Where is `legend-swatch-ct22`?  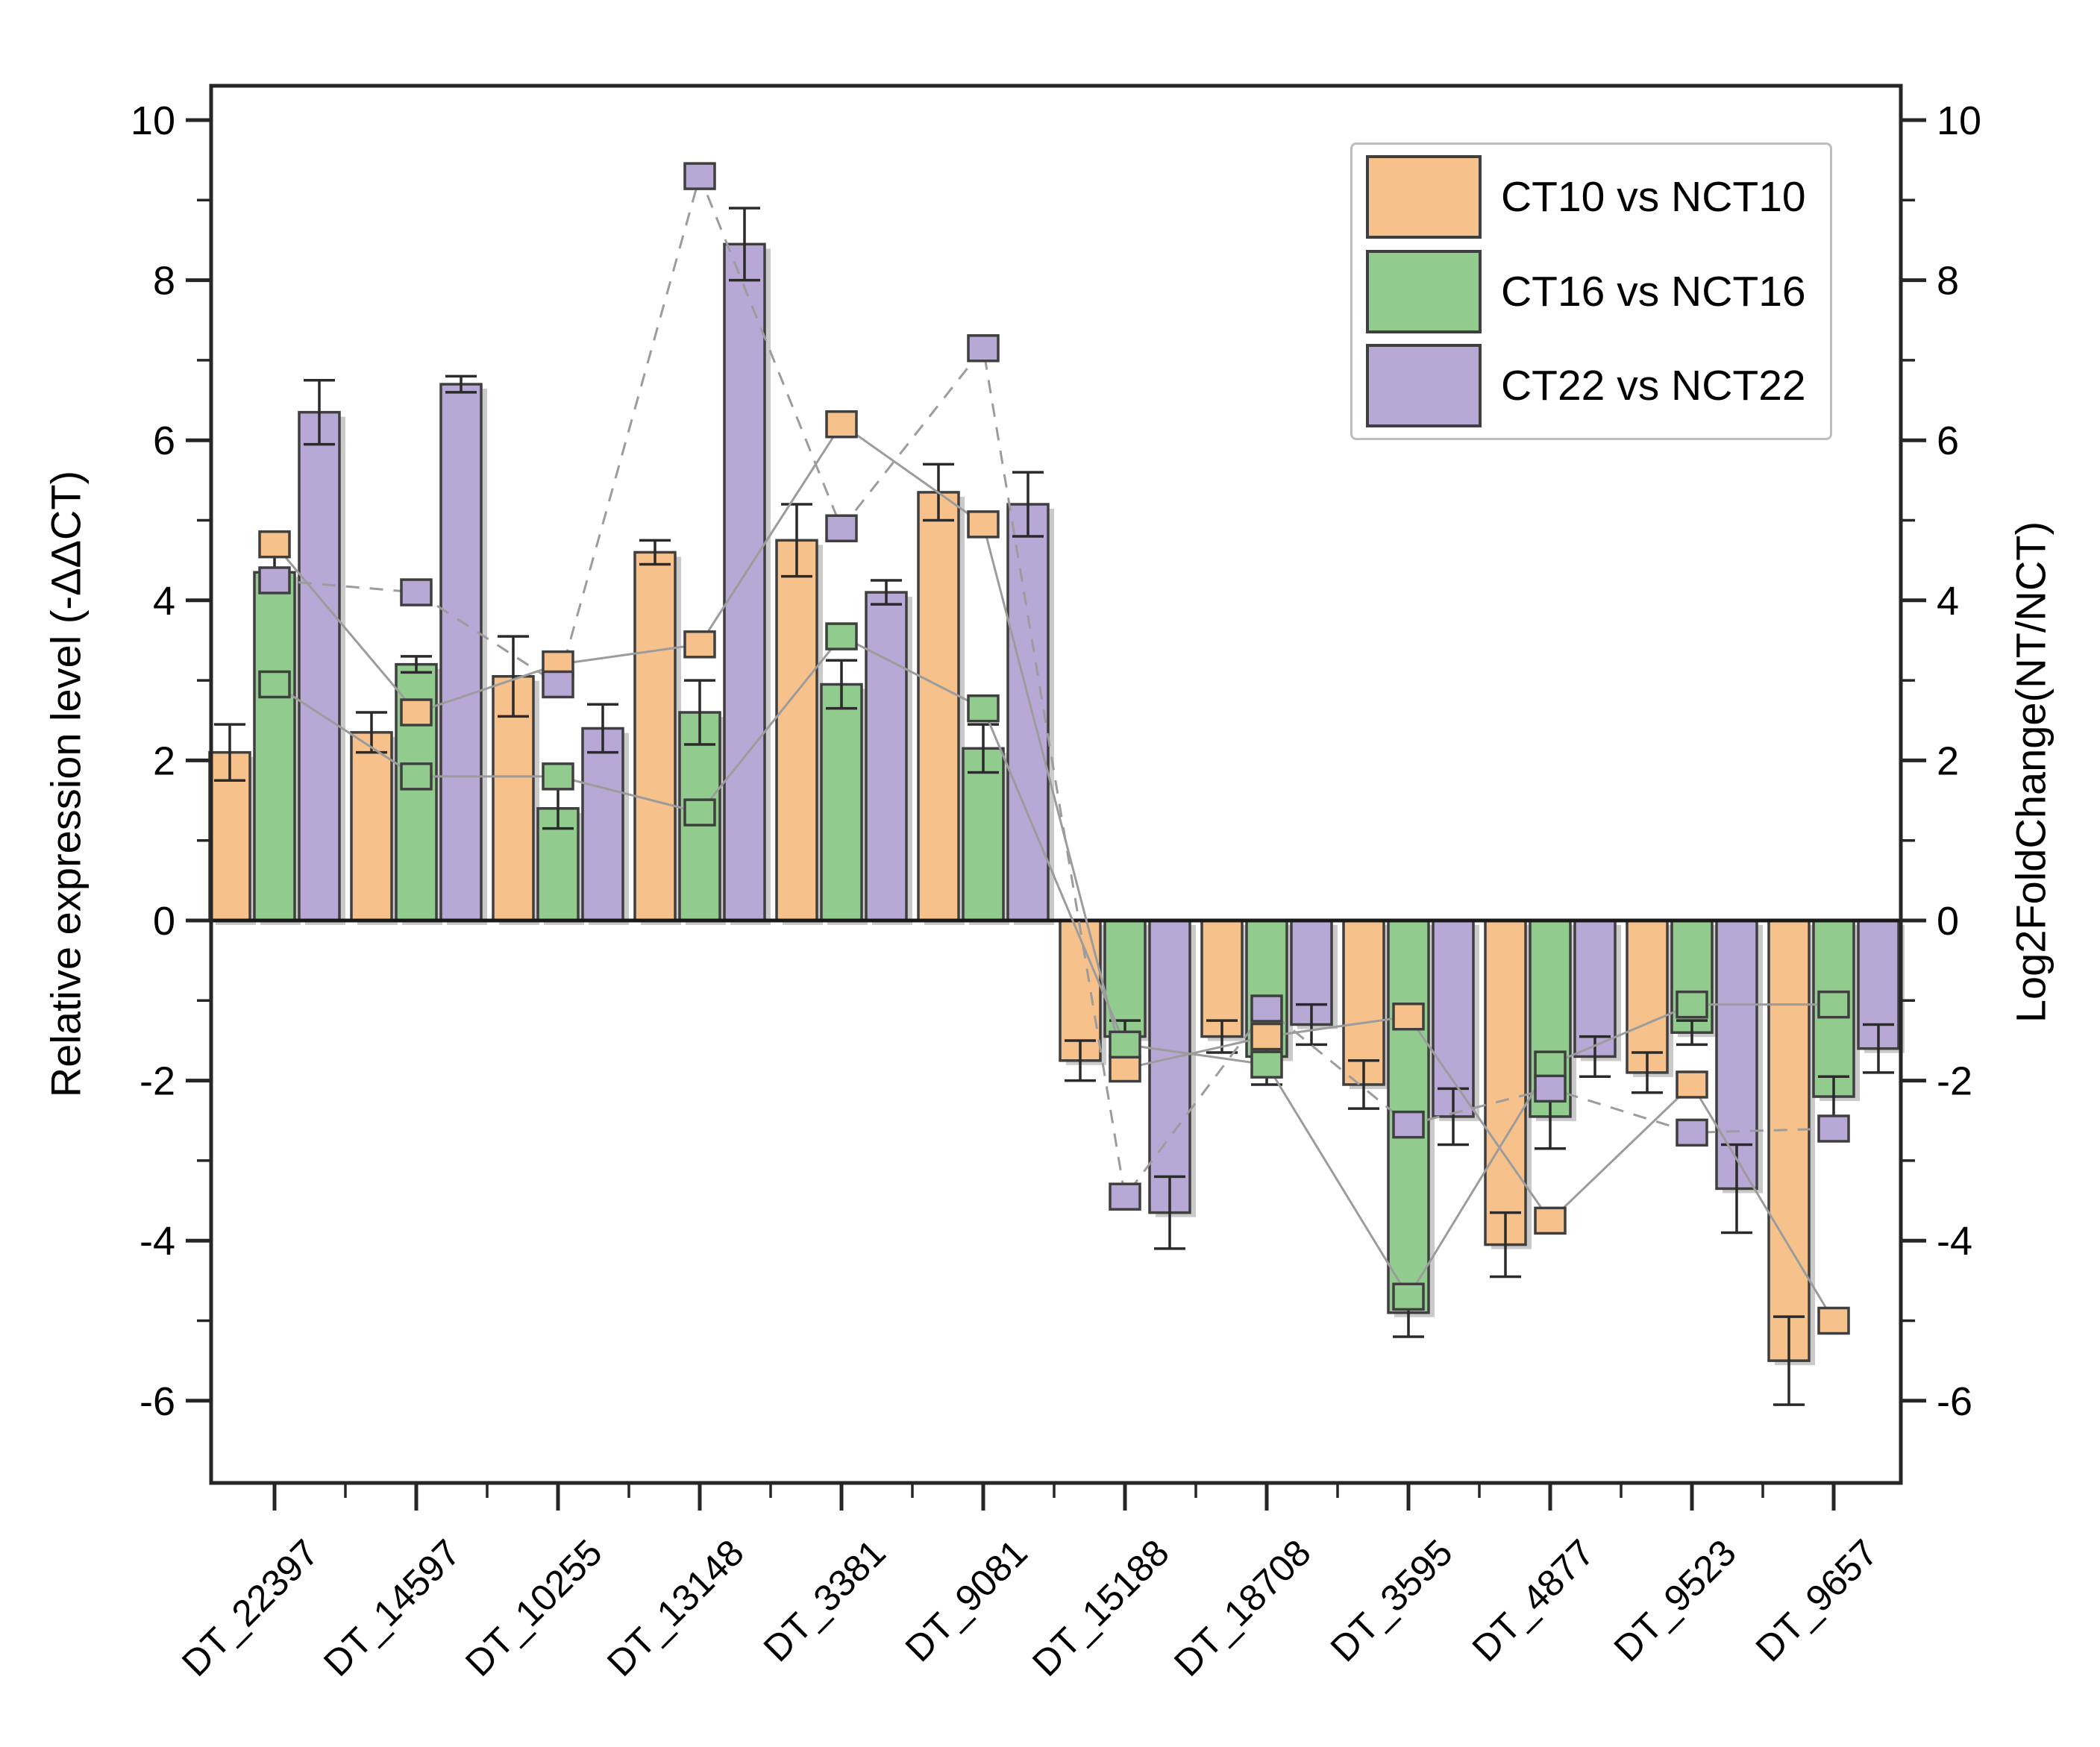
legend-swatch-ct22 is located at coordinates (1424, 385).